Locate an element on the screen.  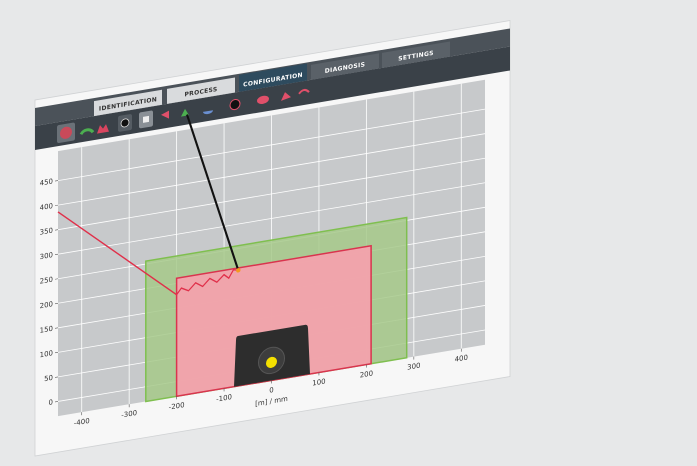
y-tick-label: 400 is located at coordinates (46, 206).